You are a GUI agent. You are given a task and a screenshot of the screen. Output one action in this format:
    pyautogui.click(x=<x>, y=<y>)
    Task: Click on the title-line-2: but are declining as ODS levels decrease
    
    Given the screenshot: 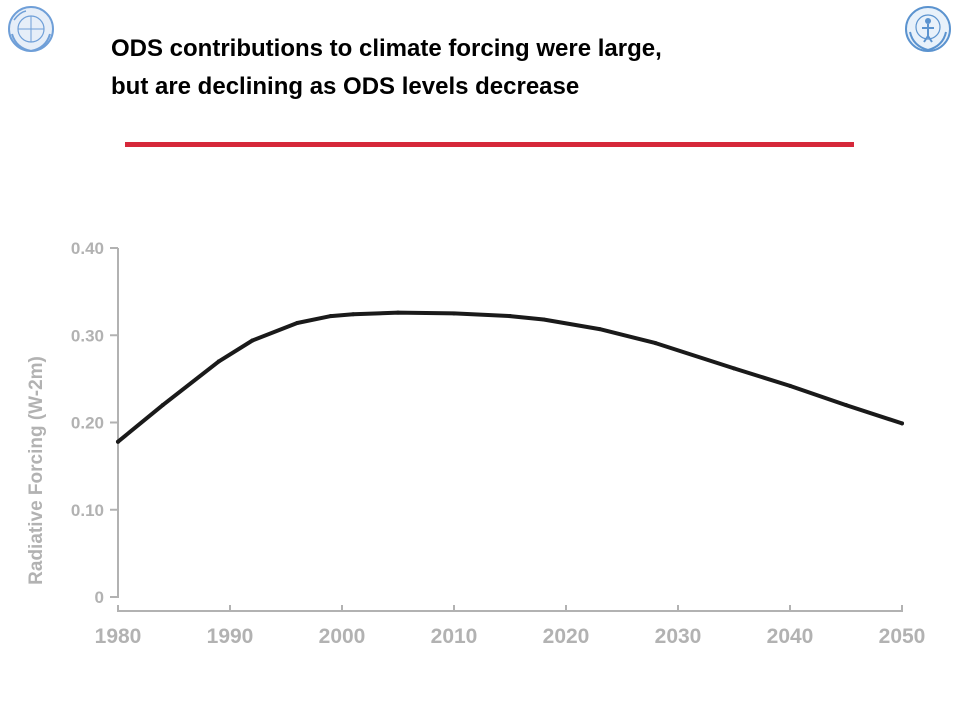 What is the action you would take?
    pyautogui.click(x=345, y=86)
    